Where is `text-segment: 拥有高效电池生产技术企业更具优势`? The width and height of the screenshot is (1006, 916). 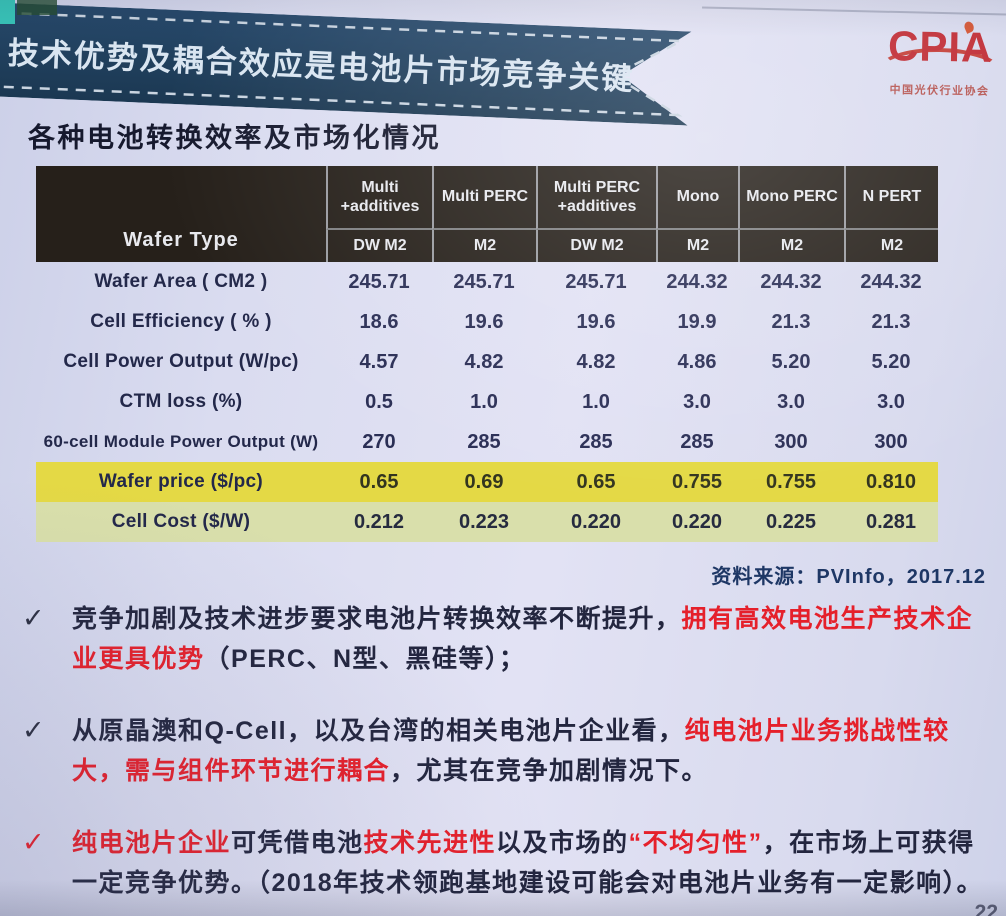
text-segment: 拥有高效电池生产技术企业更具优势 is located at coordinates (523, 639).